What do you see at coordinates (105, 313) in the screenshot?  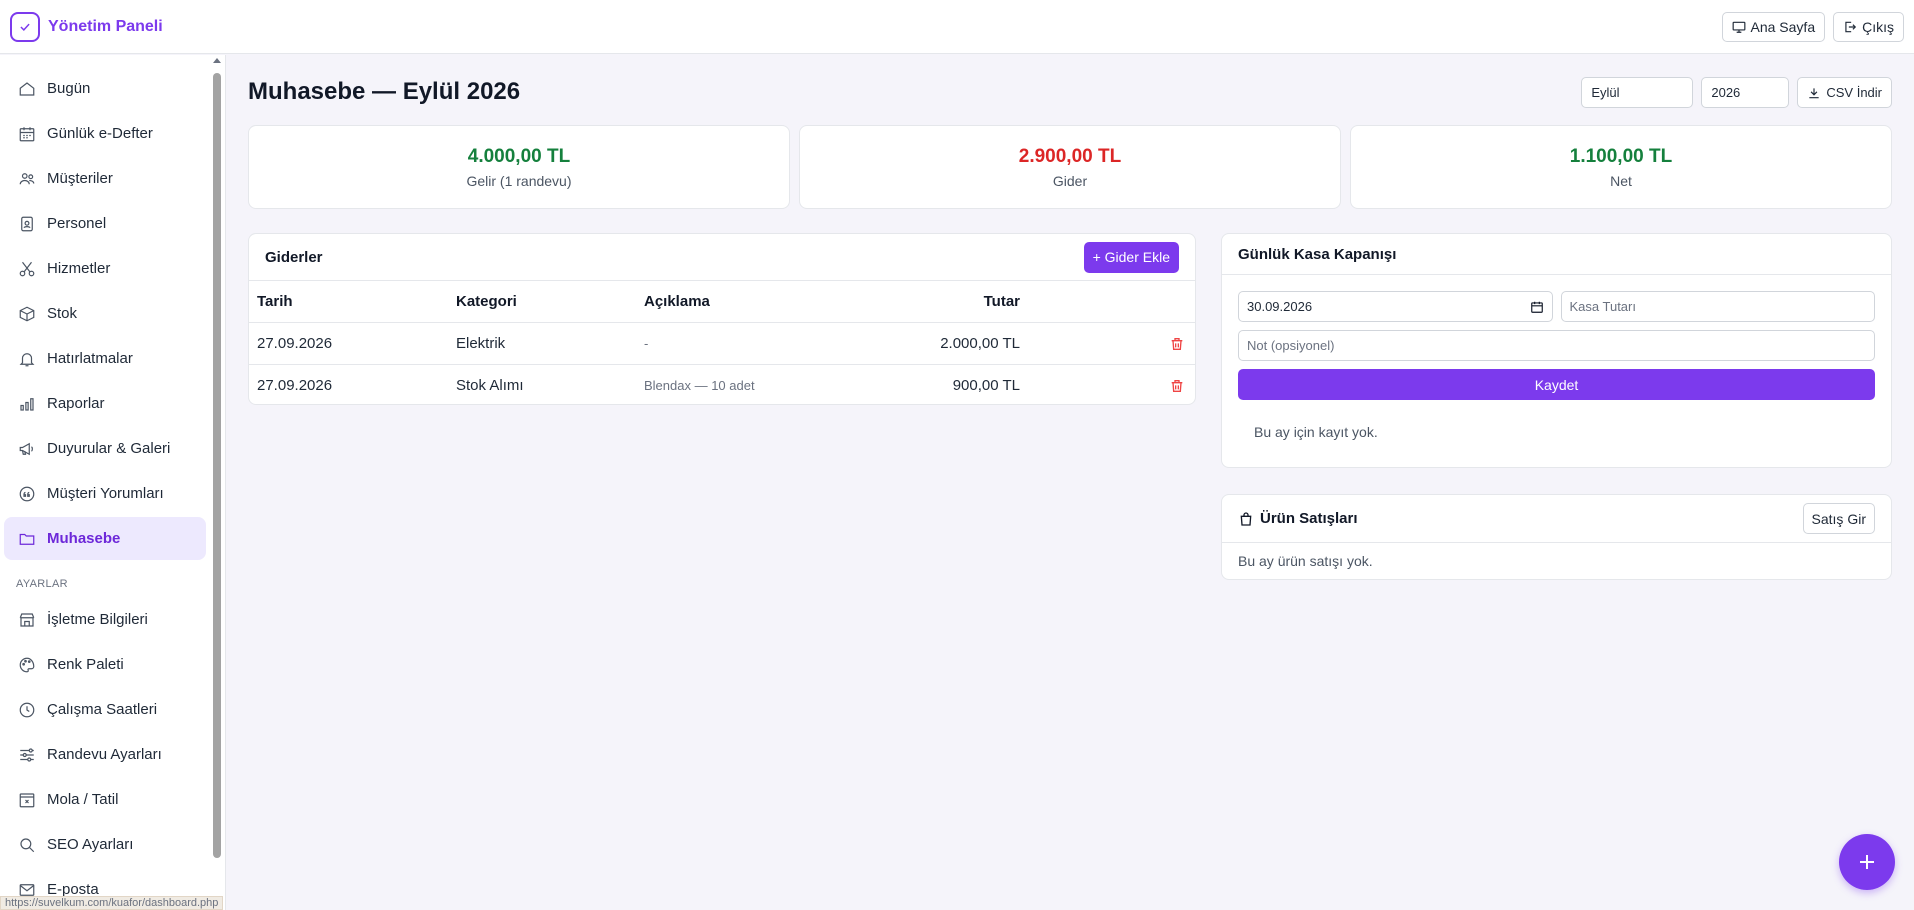 I see `sidebar-item-stok: Stok` at bounding box center [105, 313].